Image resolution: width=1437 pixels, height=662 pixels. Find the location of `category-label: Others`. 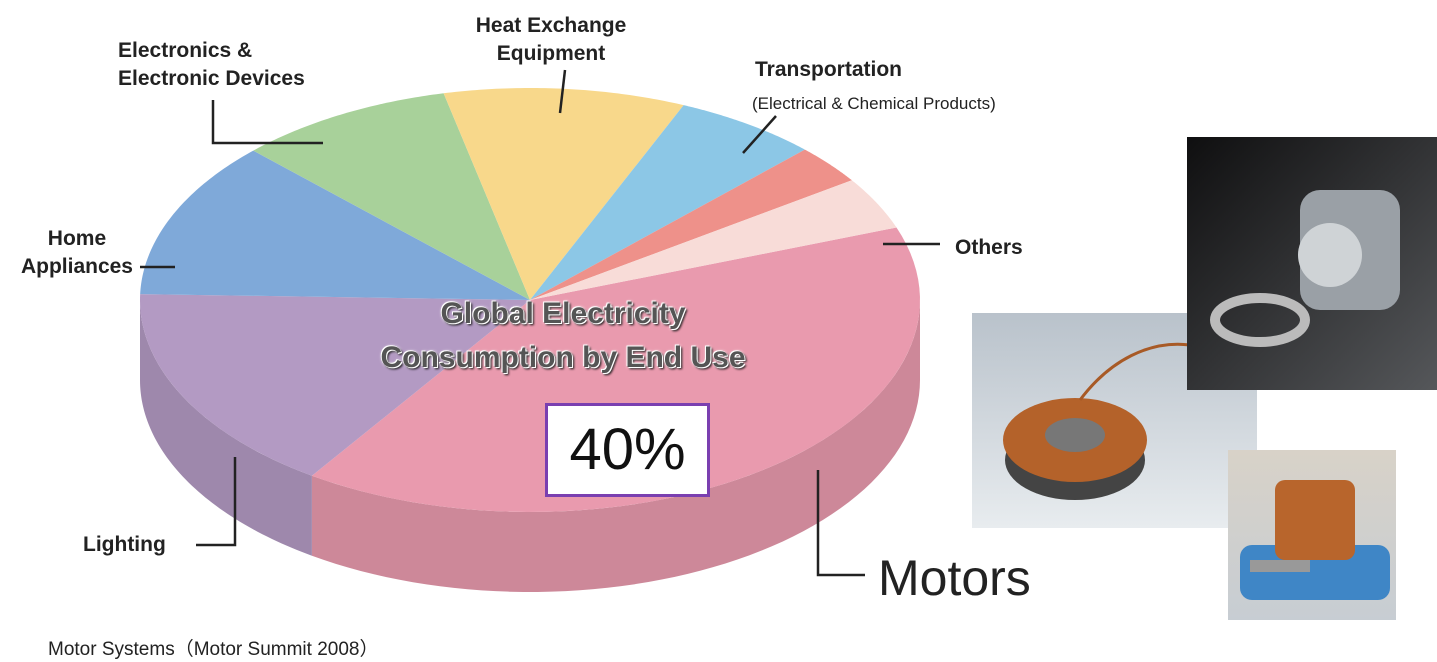

category-label: Others is located at coordinates (989, 247).